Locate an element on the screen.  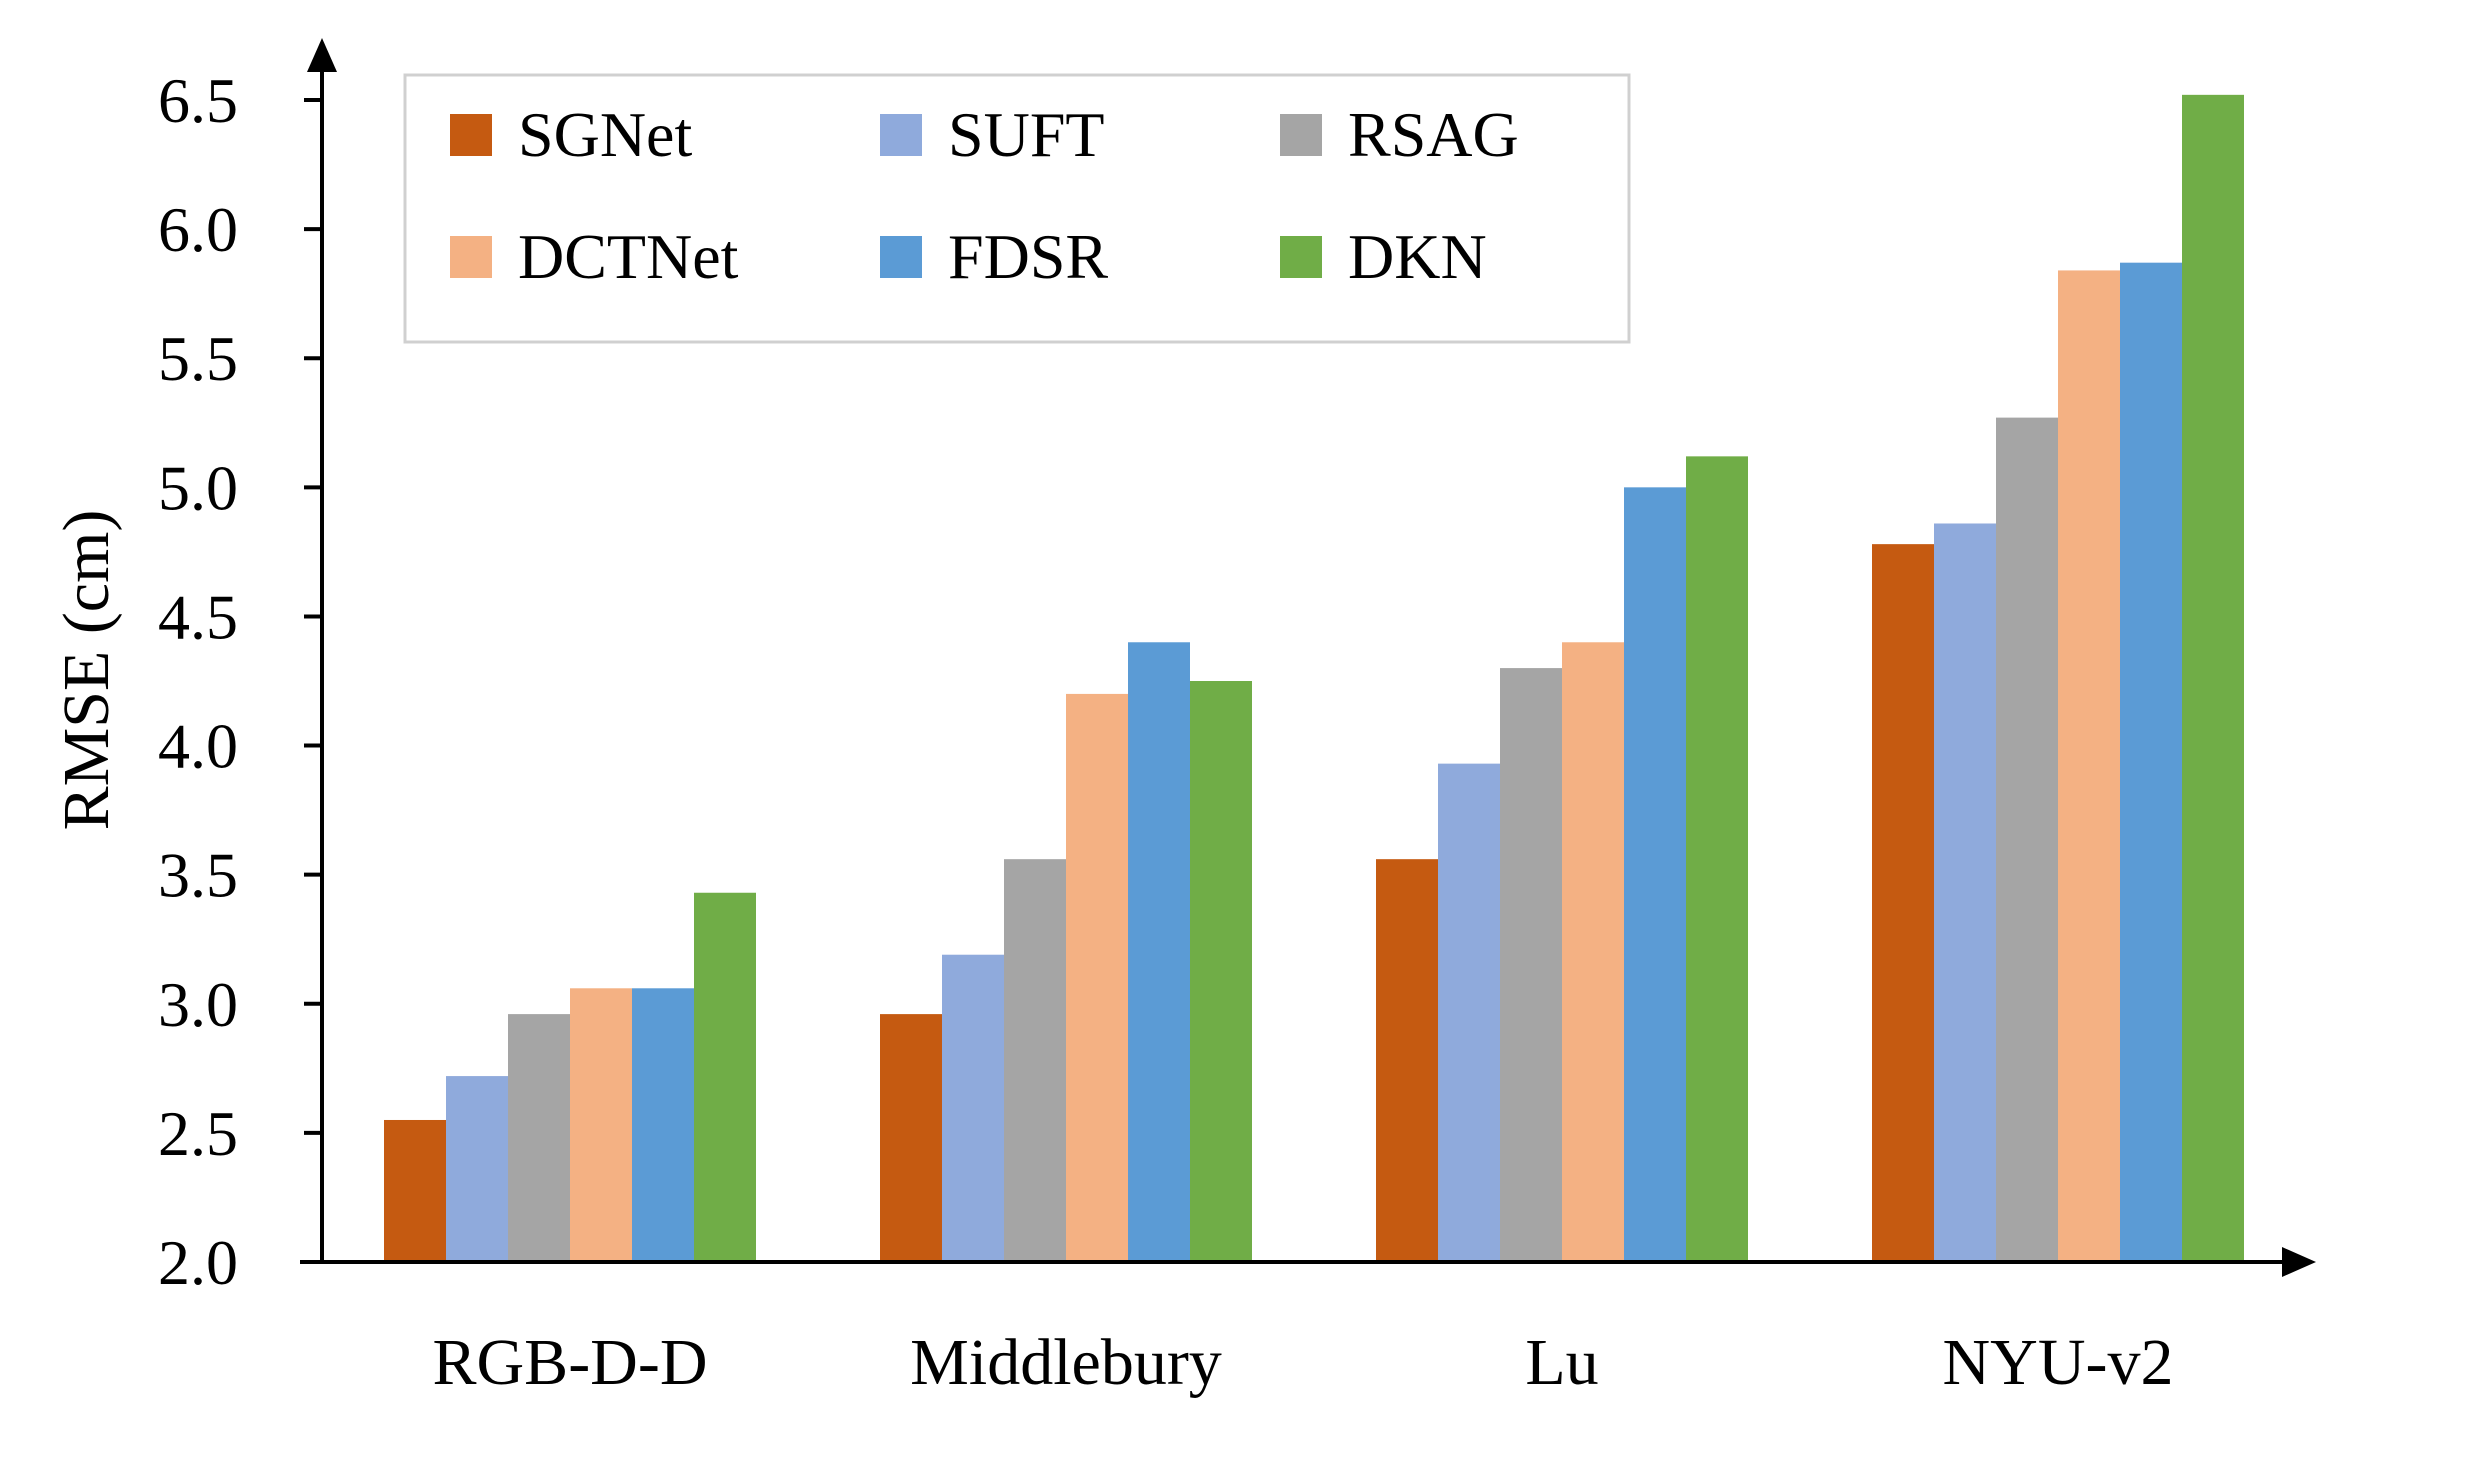
y-tick-label: 5.5 is located at coordinates (198, 358).